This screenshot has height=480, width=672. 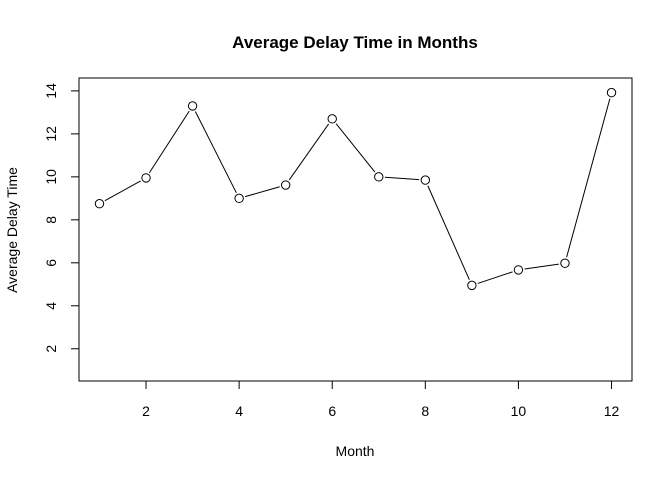 What do you see at coordinates (146, 411) in the screenshot?
I see `x-tick-label: 2` at bounding box center [146, 411].